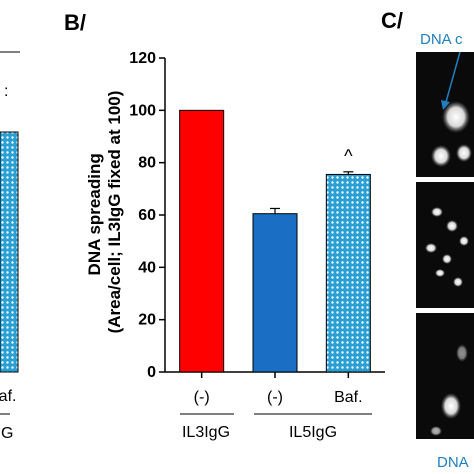 Image resolution: width=474 pixels, height=474 pixels. I want to click on y-tick-label: 20, so click(147, 320).